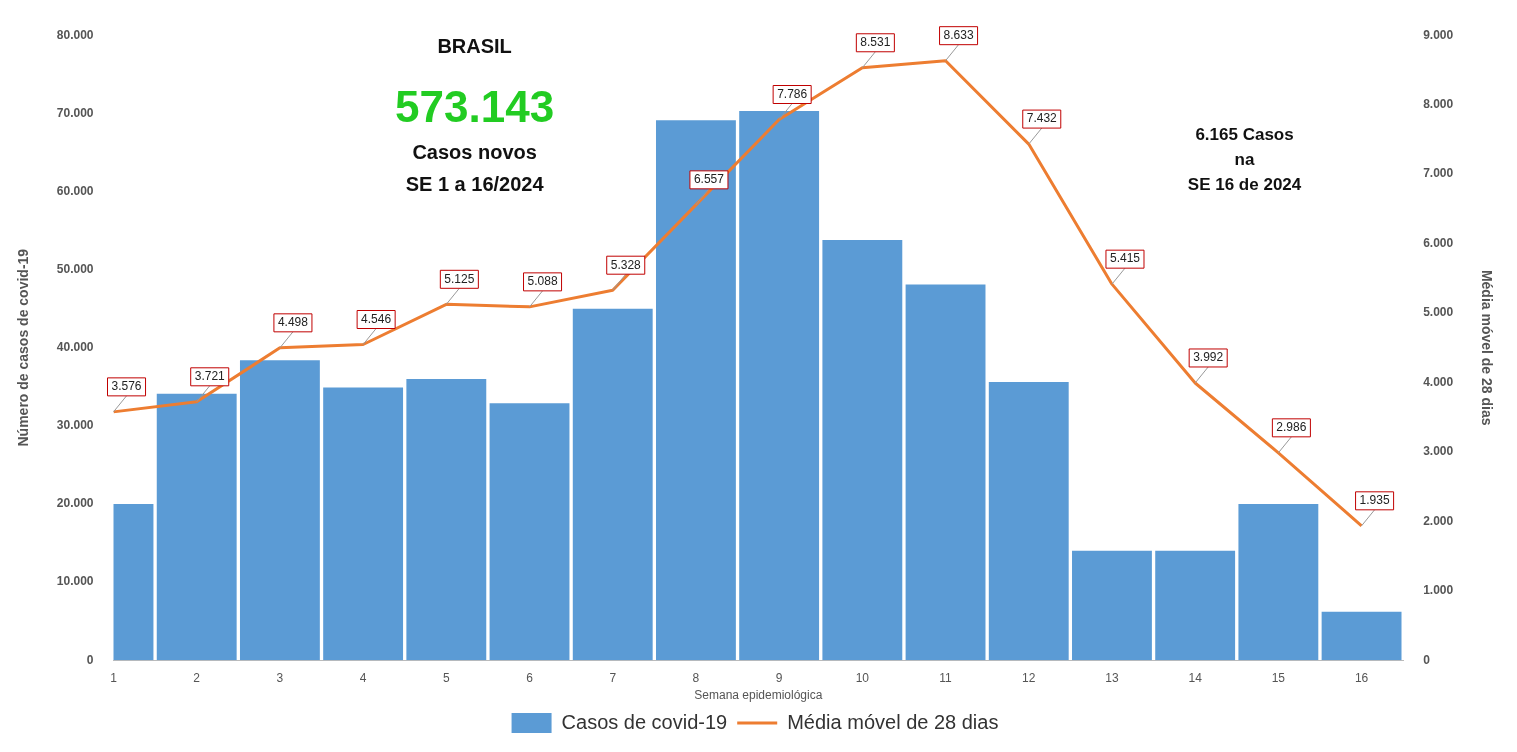  Describe the element at coordinates (1438, 590) in the screenshot. I see `y2-tick-label: 1.000` at that location.